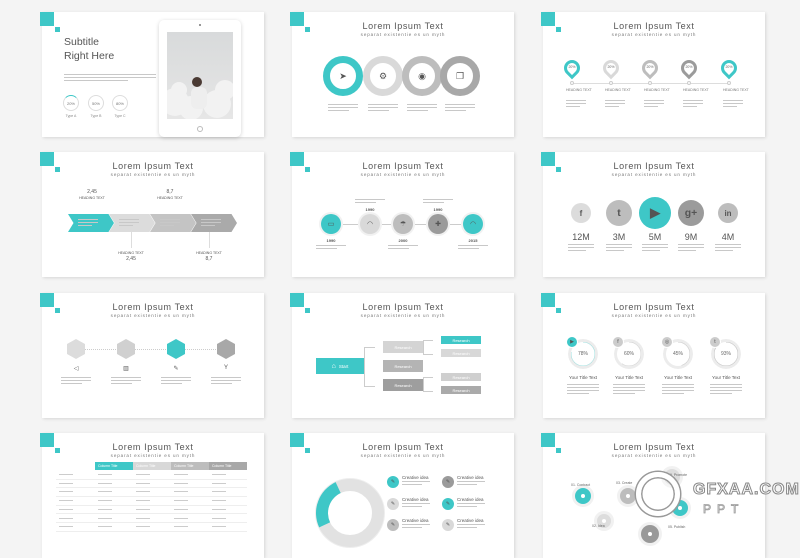 The image size is (800, 558). Describe the element at coordinates (200, 75) in the screenshot. I see `tablet-photo` at that location.